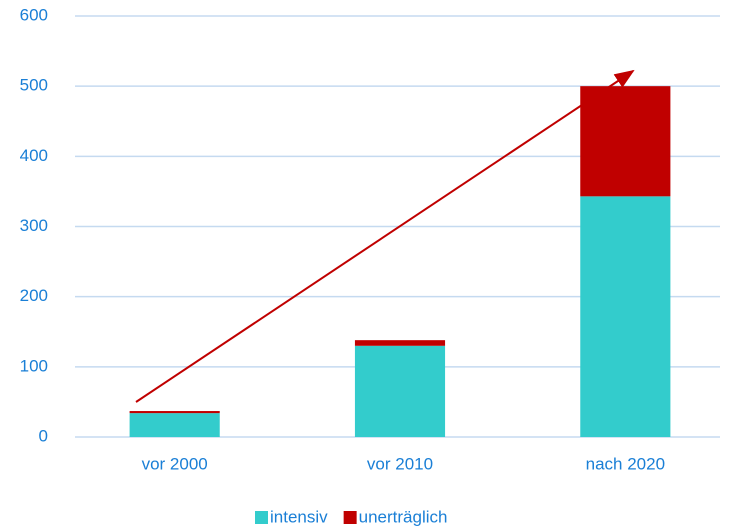 The width and height of the screenshot is (740, 531). I want to click on y-tick-label: 600, so click(34, 14).